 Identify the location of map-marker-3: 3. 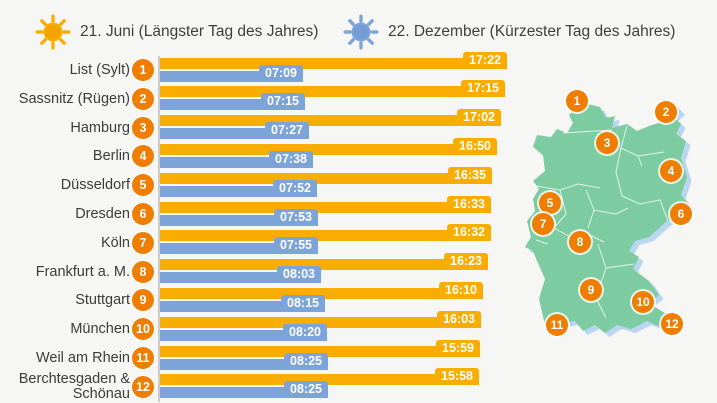
(607, 143).